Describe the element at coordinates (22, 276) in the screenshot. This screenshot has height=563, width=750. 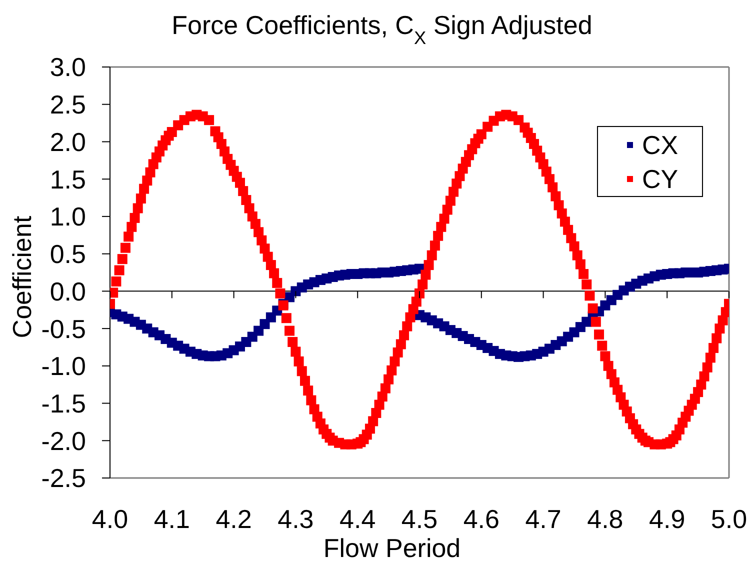
I see `y-axis-title: Coefficient` at that location.